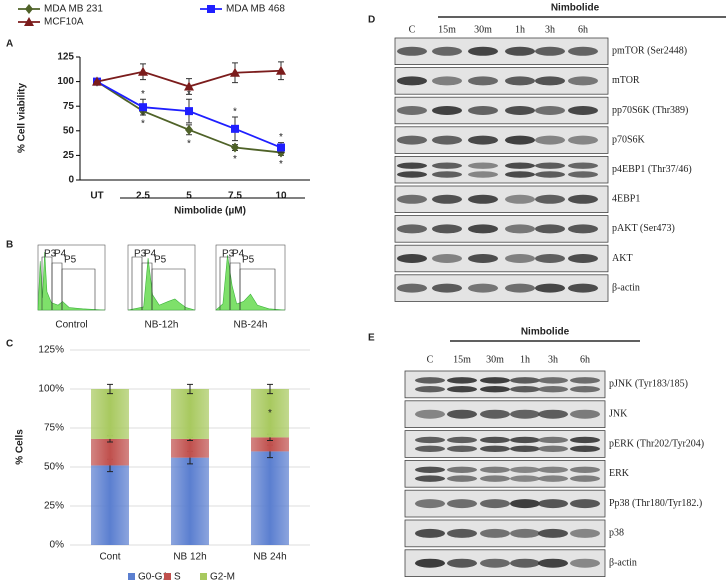 The image size is (726, 583). Describe the element at coordinates (190, 389) in the screenshot. I see `error-bar` at that location.